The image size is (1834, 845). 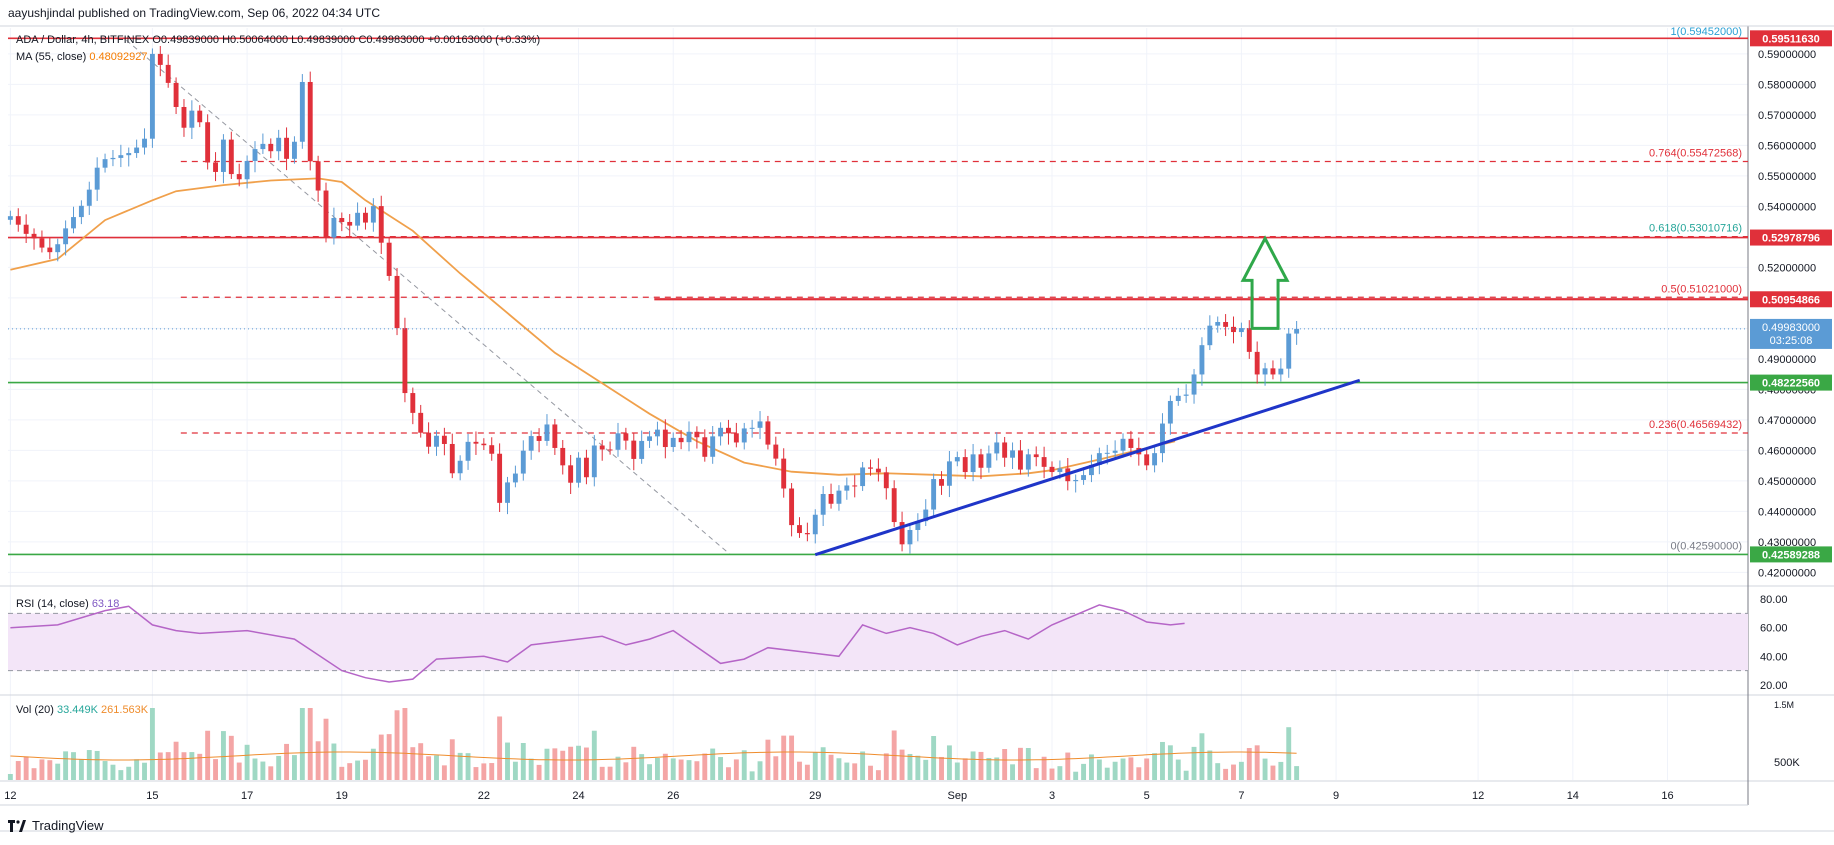 What do you see at coordinates (17, 825) in the screenshot?
I see `tradingview-logo-icon` at bounding box center [17, 825].